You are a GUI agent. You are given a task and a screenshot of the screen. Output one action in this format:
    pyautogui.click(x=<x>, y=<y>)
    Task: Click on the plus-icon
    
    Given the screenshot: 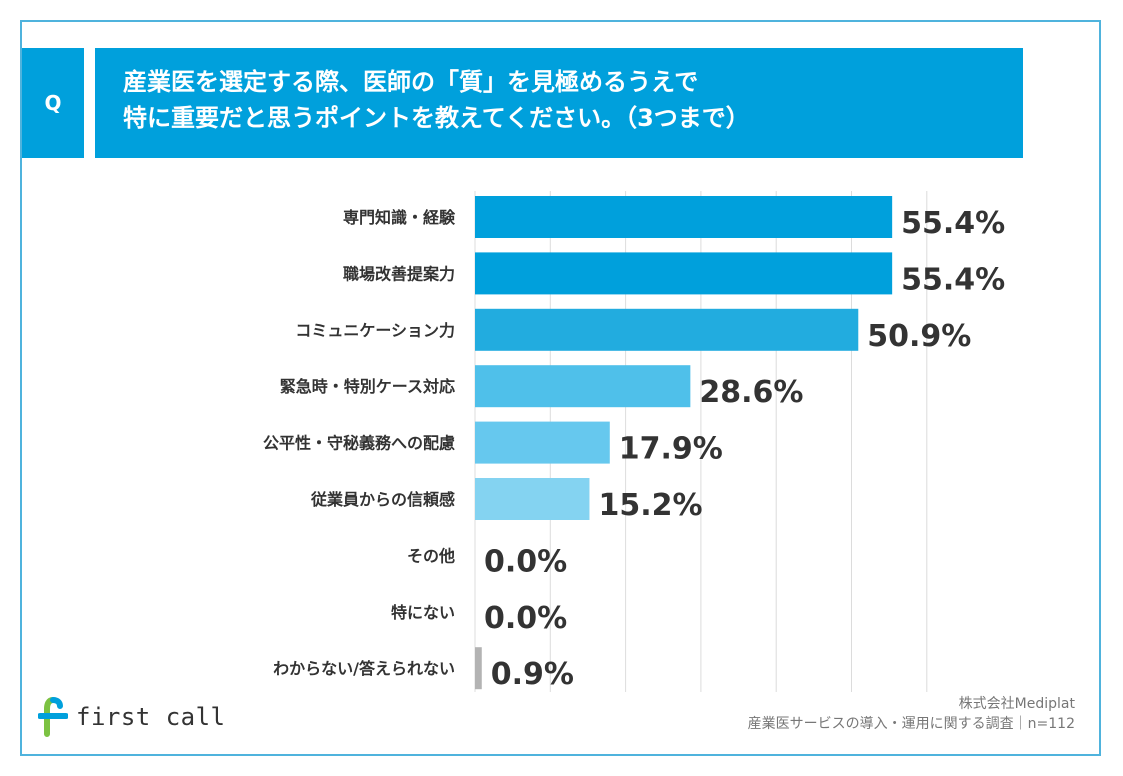 What is the action you would take?
    pyautogui.click(x=53, y=717)
    